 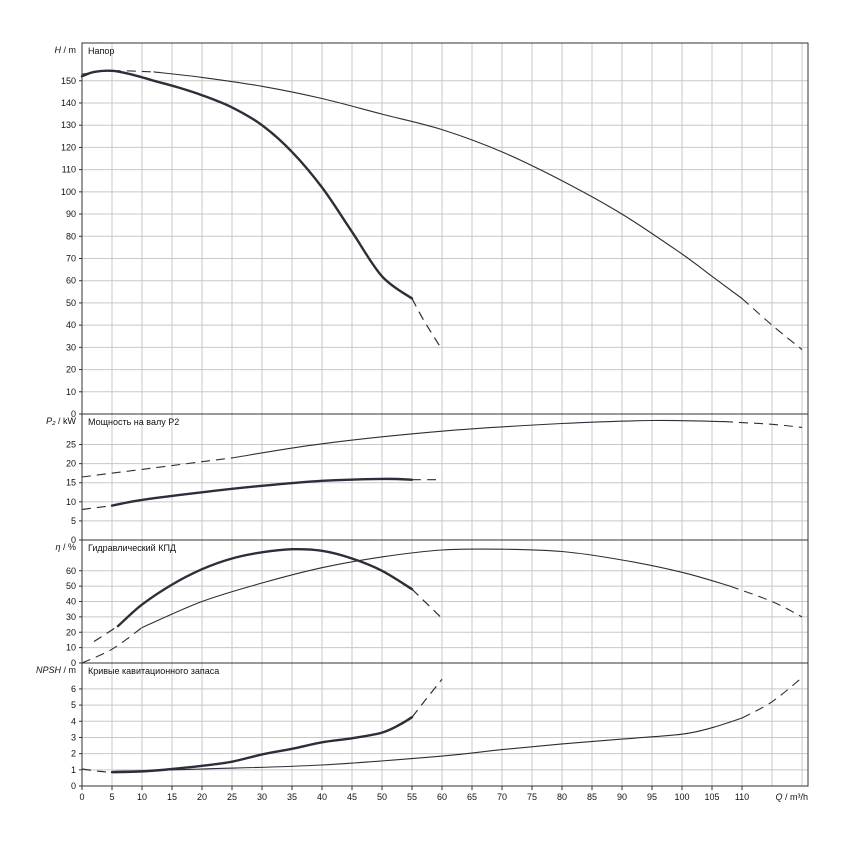 I want to click on x-tick-label: 80, so click(x=562, y=797).